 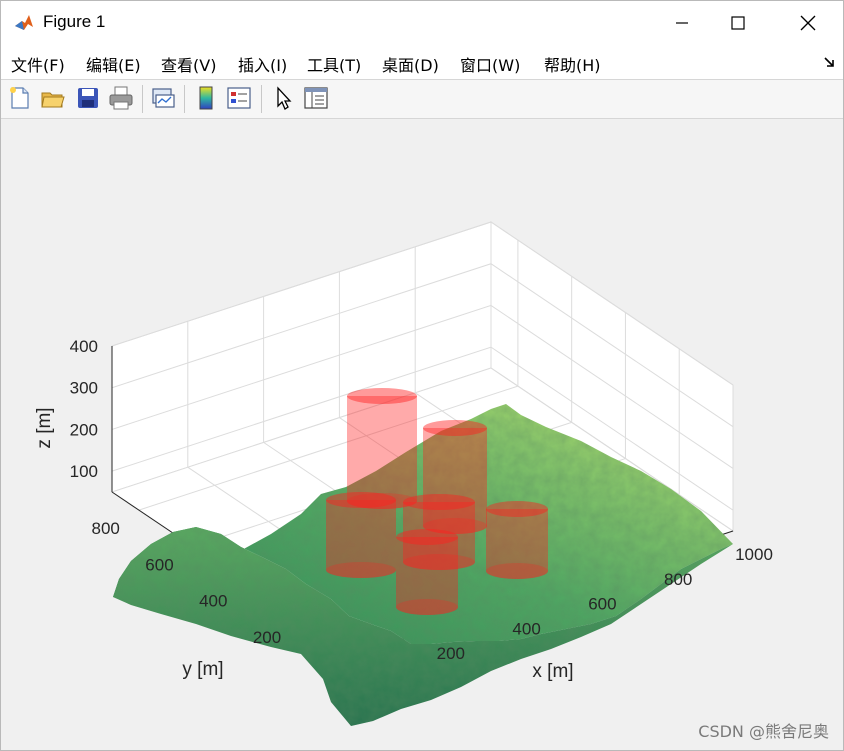 I want to click on y-axis-label: y [m], so click(x=202, y=669).